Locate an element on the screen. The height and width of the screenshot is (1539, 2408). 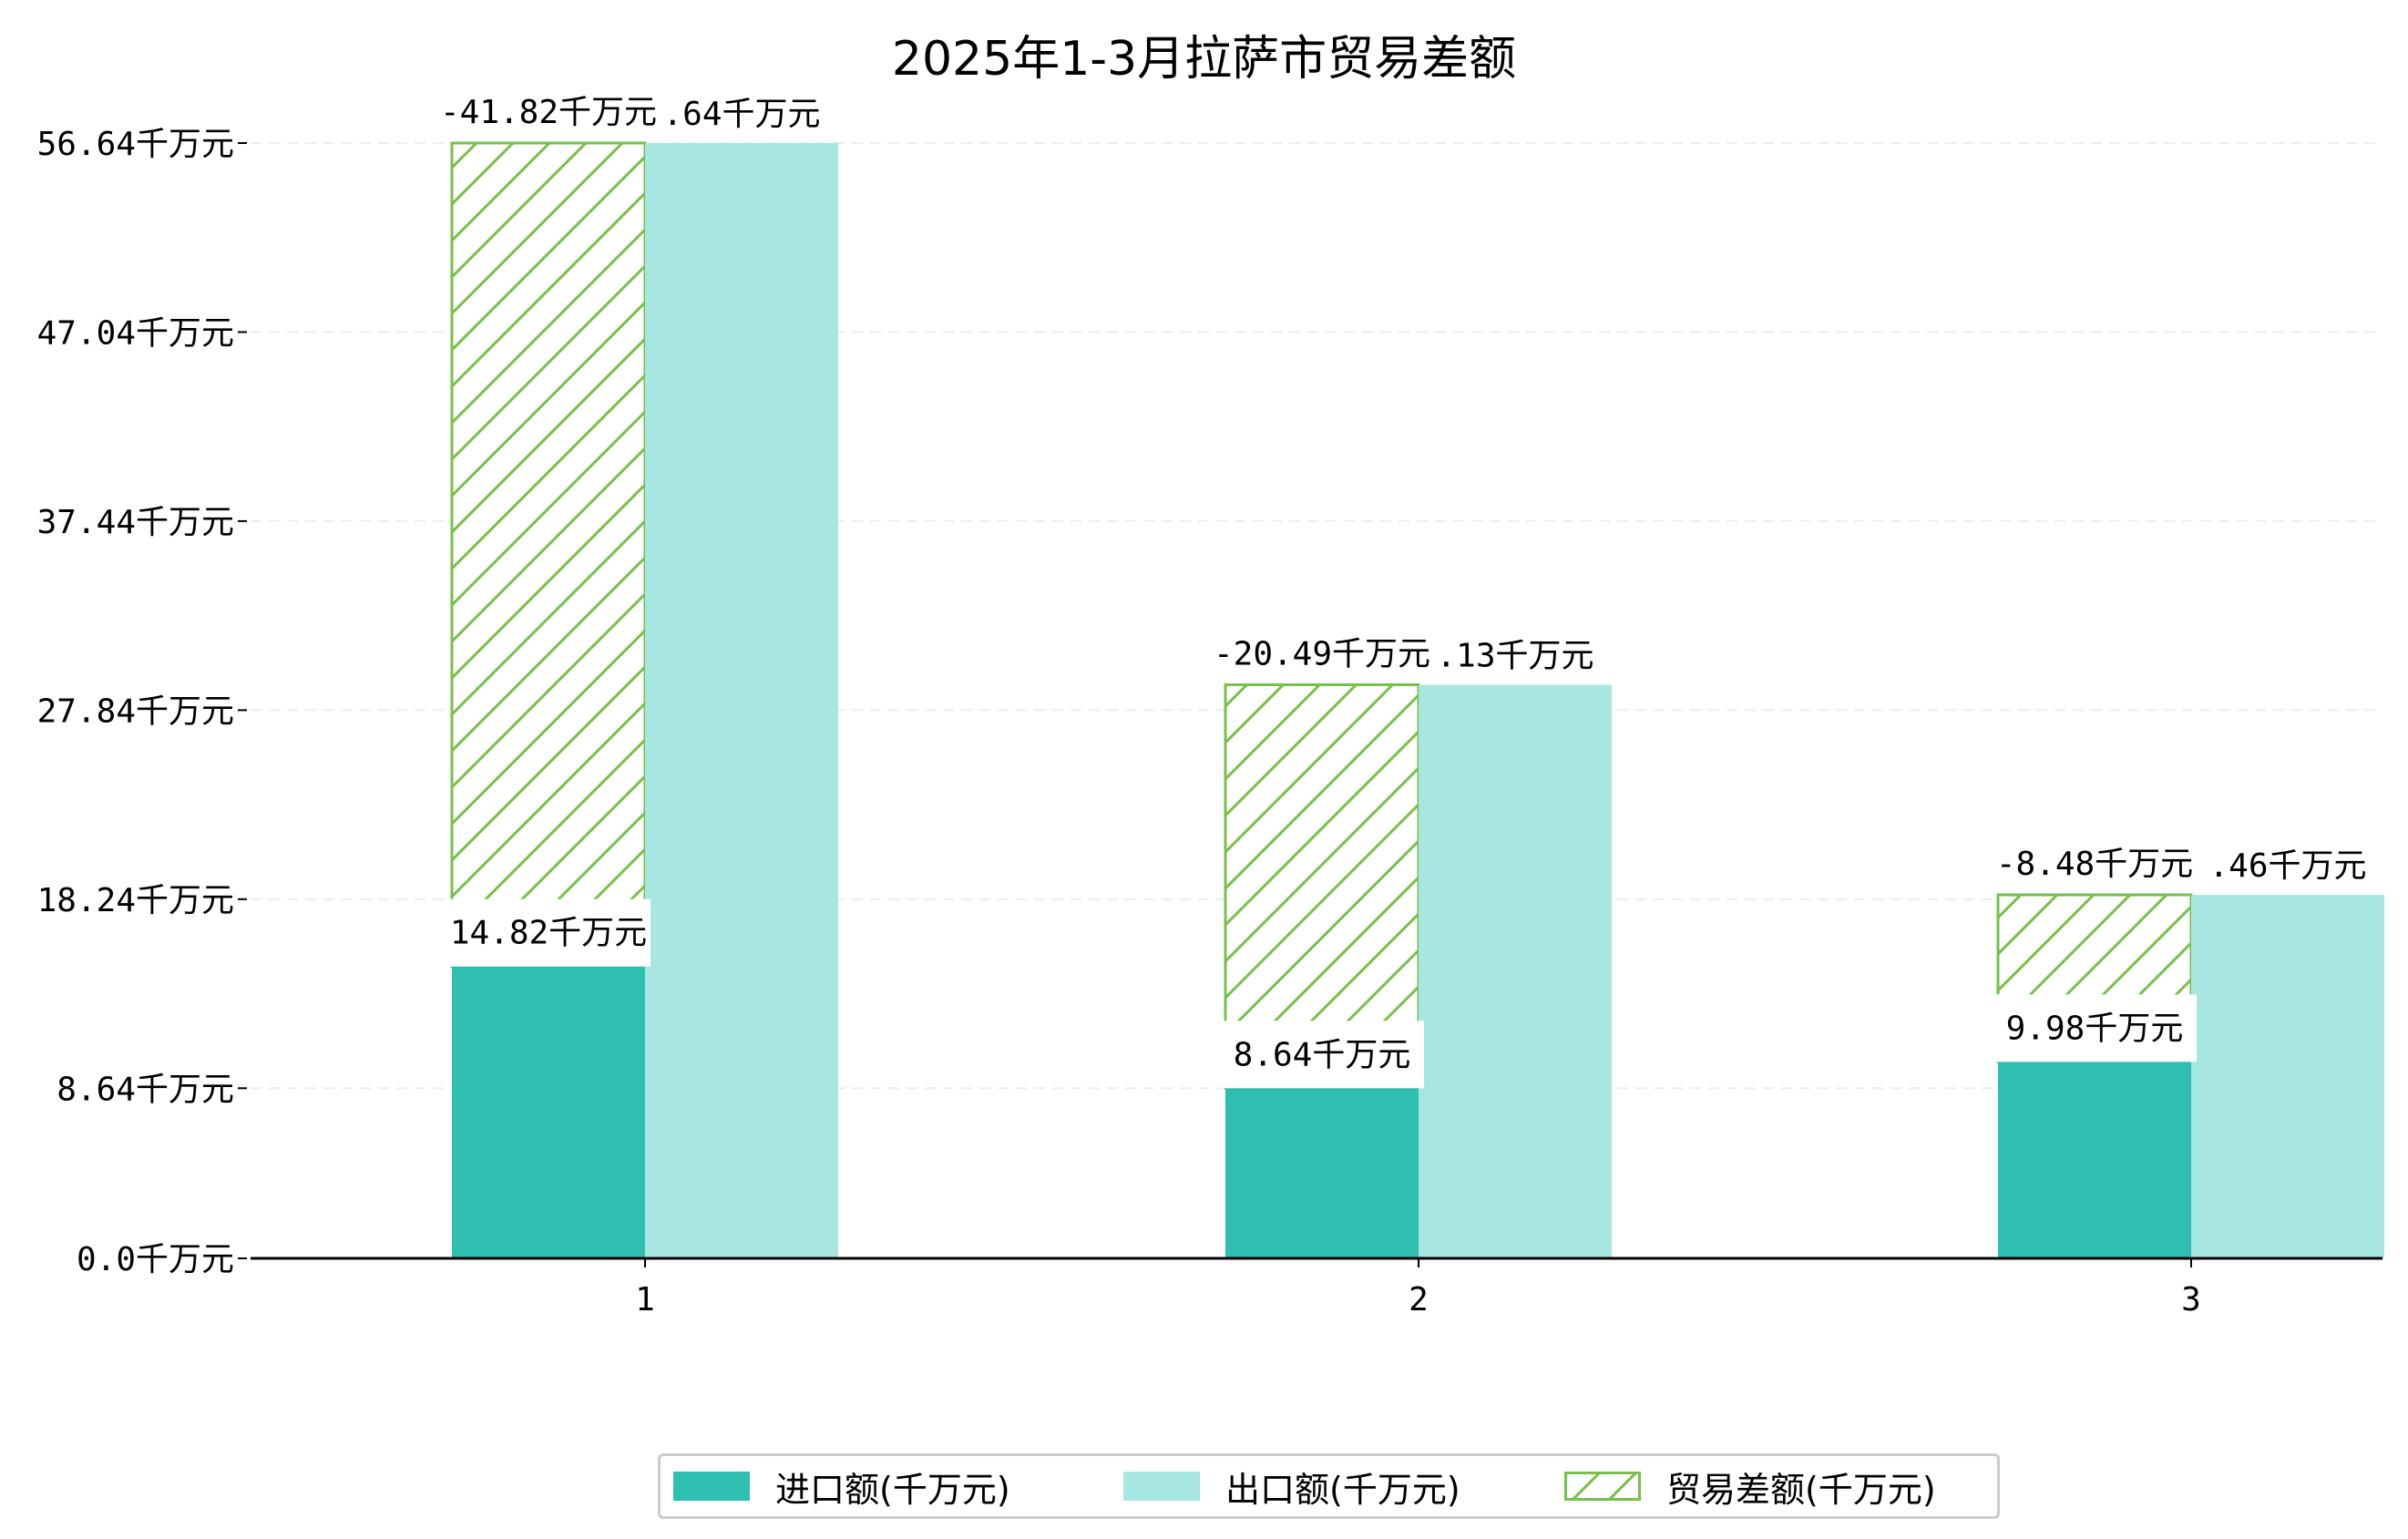
export-value-label: .13千万元 is located at coordinates (1515, 655).